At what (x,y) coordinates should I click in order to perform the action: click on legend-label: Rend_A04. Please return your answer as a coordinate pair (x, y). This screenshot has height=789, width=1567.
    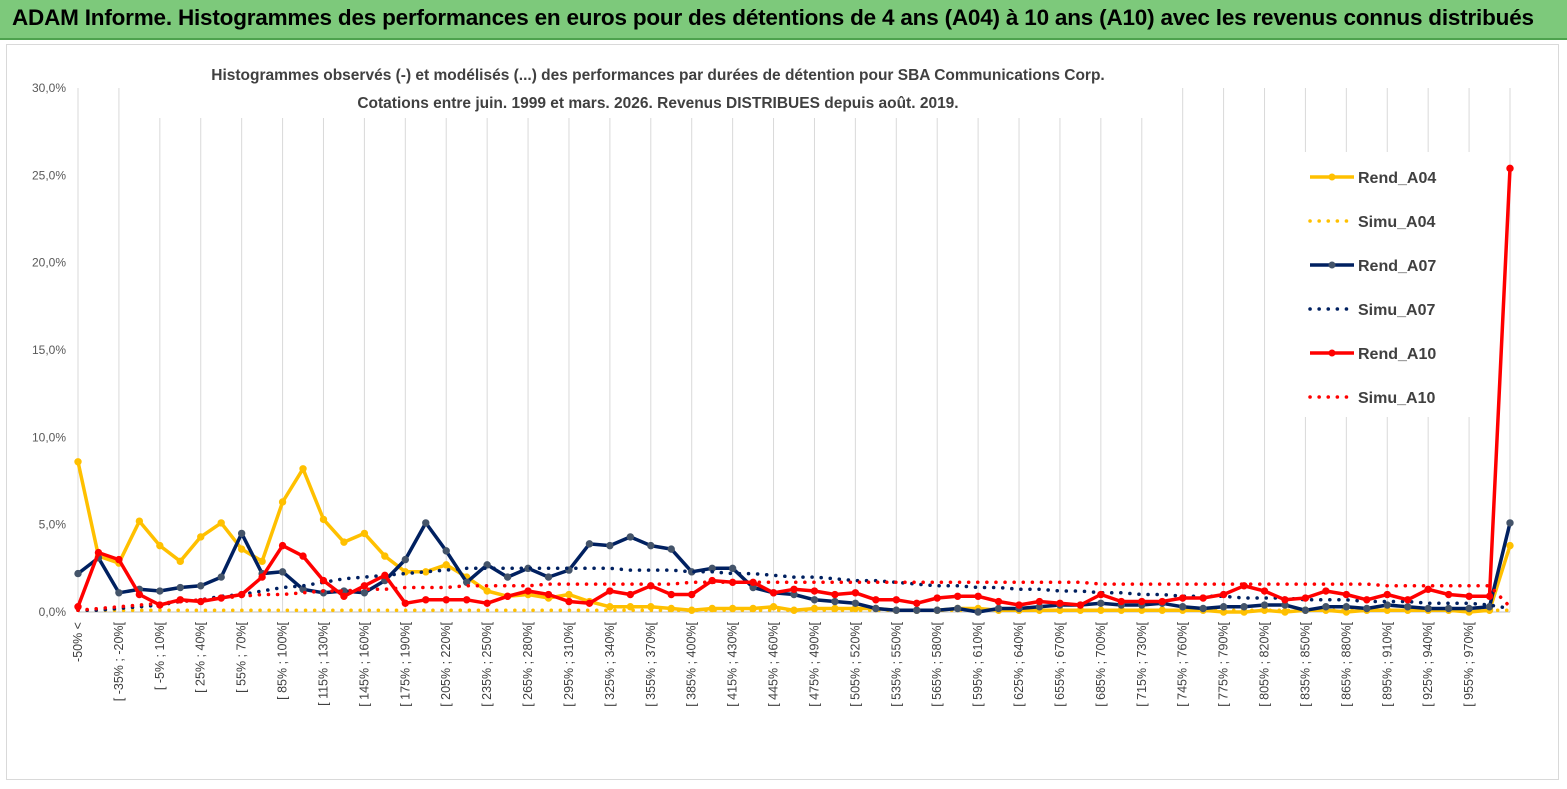
    Looking at the image, I should click on (1397, 178).